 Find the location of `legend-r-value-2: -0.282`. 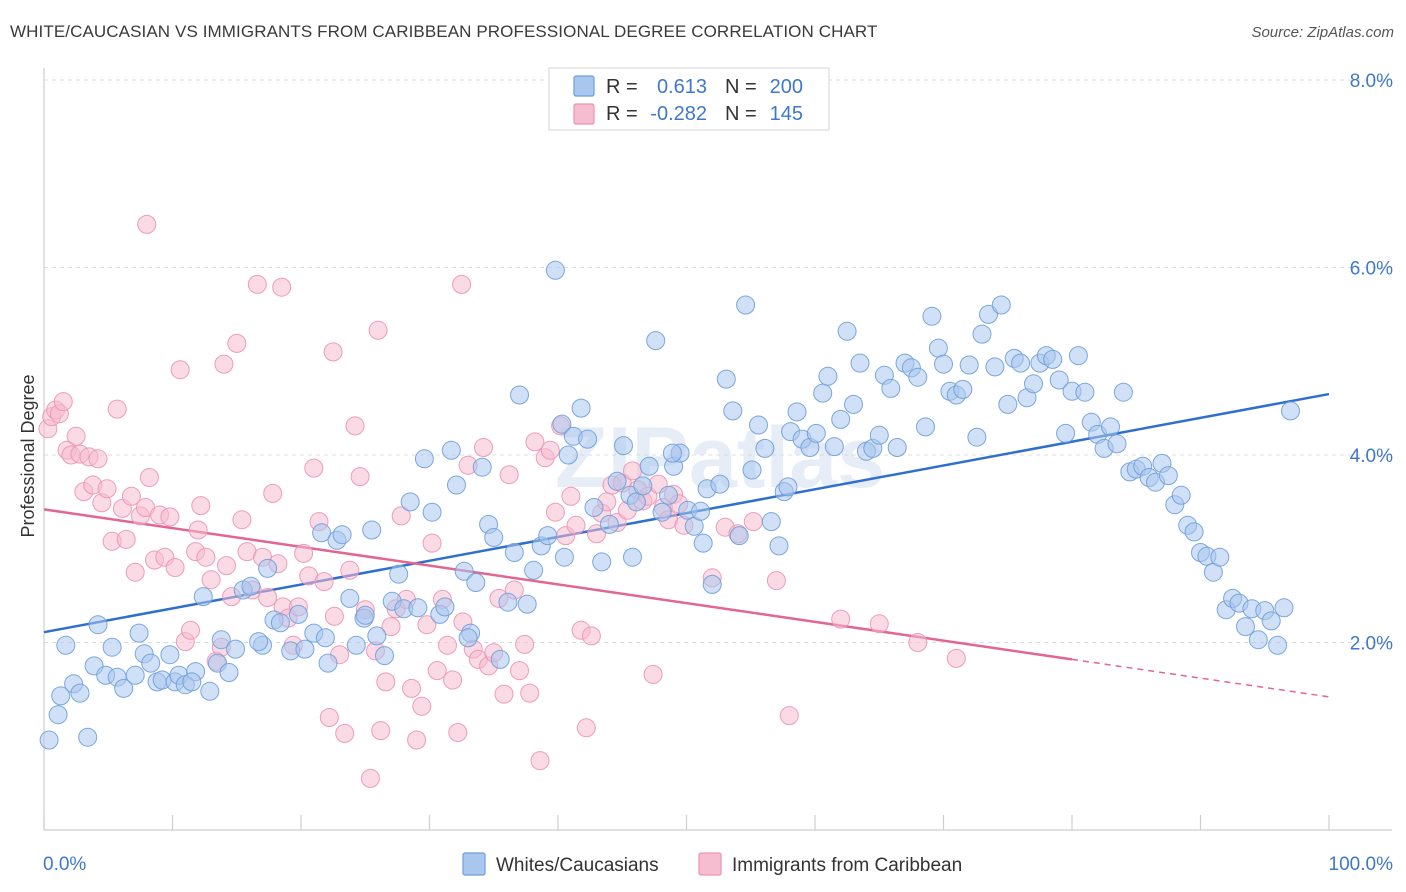

legend-r-value-2: -0.282 is located at coordinates (678, 114).